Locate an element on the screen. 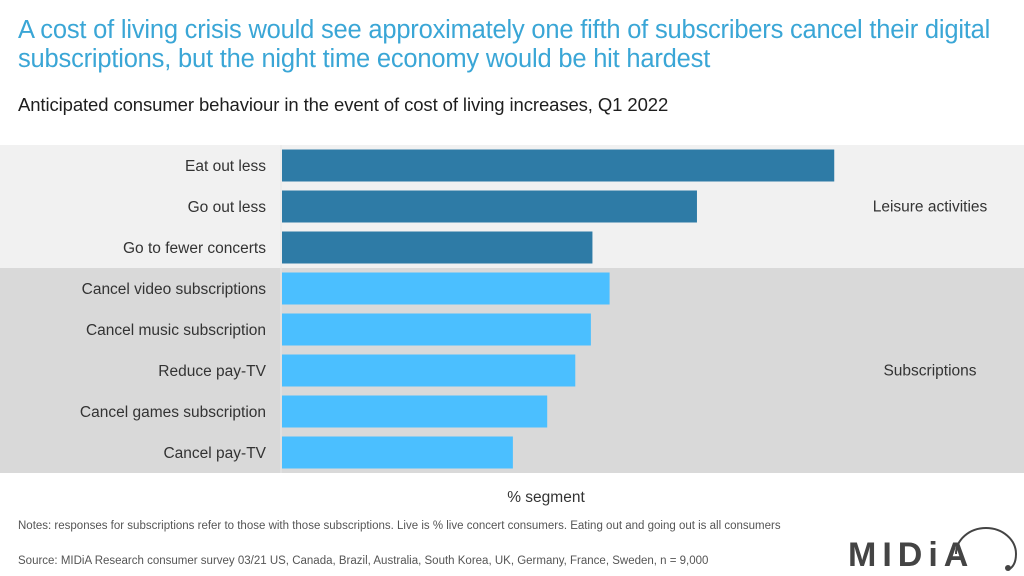 The height and width of the screenshot is (576, 1024). logo-text: MIDiA is located at coordinates (911, 555).